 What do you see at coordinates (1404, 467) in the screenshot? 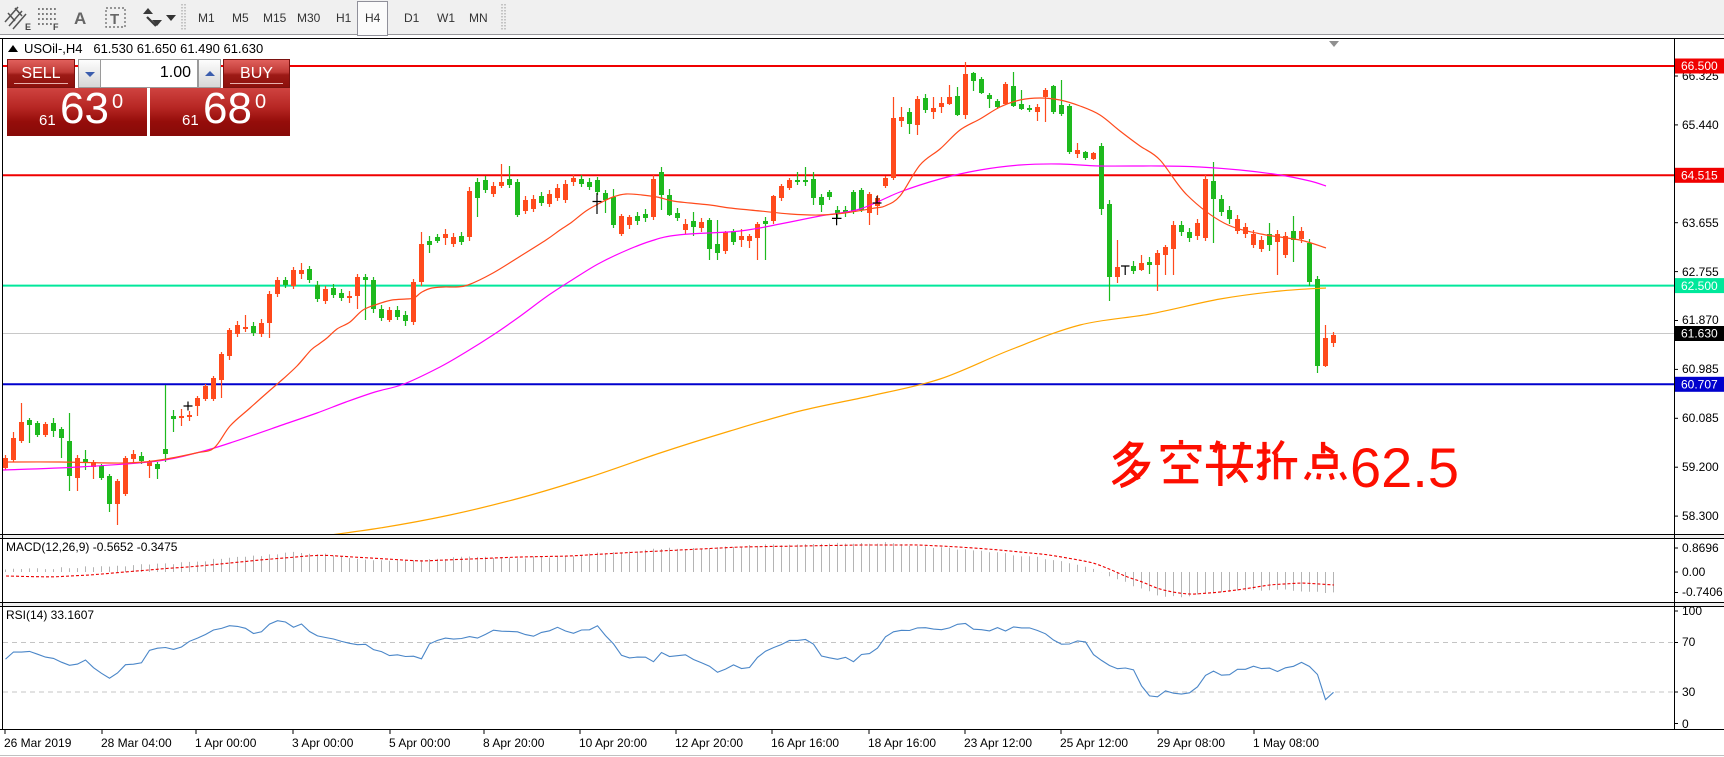
I see `svg-text: 62.5` at bounding box center [1404, 467].